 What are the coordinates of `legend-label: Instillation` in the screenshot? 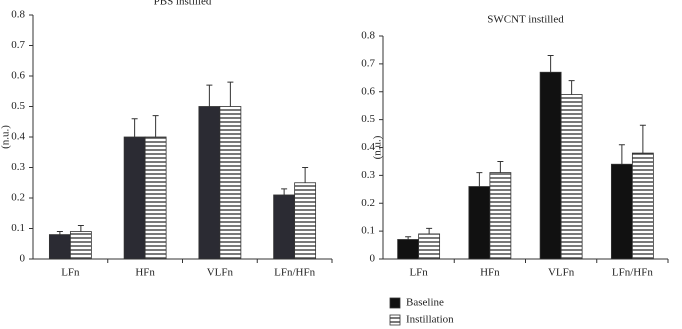 It's located at (430, 320).